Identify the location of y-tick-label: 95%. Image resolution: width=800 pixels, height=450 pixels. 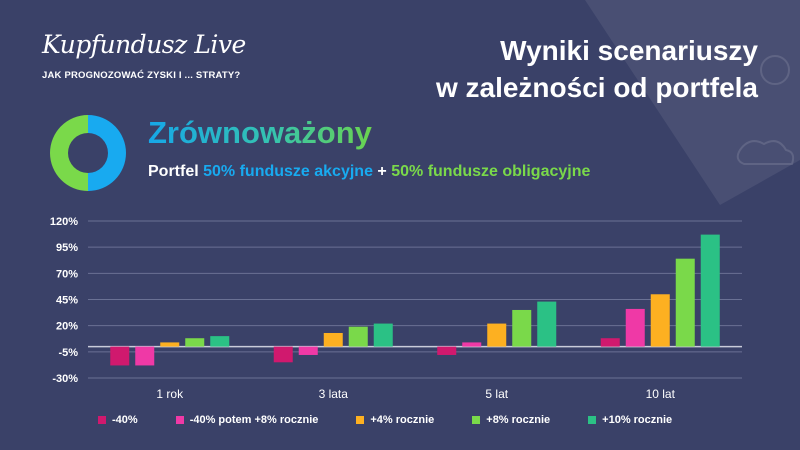
(67, 248).